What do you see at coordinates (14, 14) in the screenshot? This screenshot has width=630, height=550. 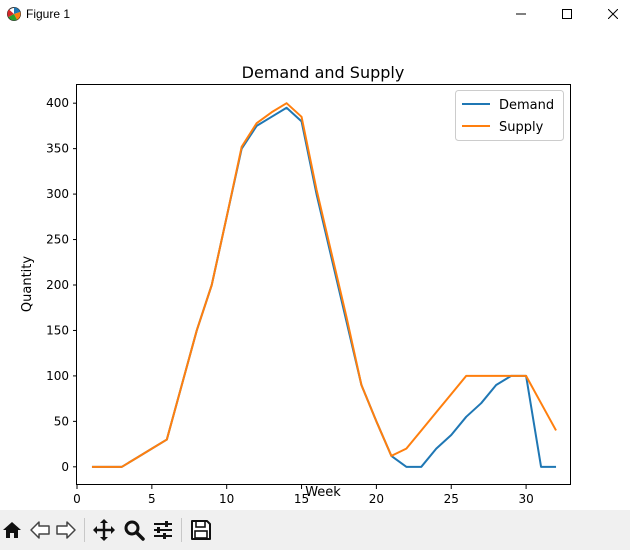 I see `matplotlib-icon` at bounding box center [14, 14].